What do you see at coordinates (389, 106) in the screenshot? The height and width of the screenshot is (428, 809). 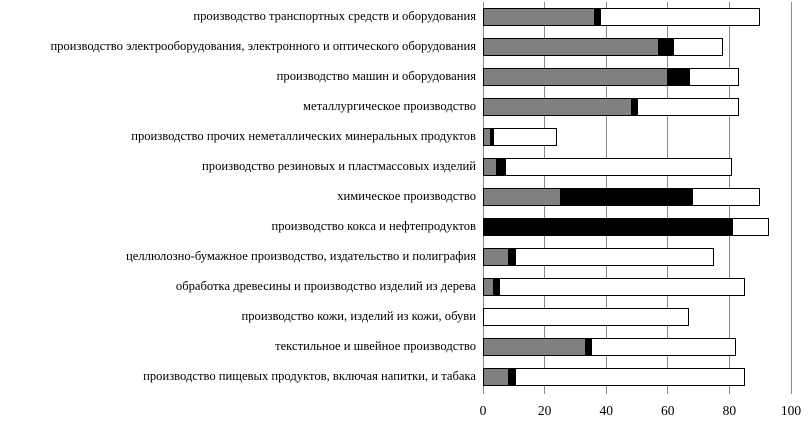 I see `category-label: металлургическое производство` at bounding box center [389, 106].